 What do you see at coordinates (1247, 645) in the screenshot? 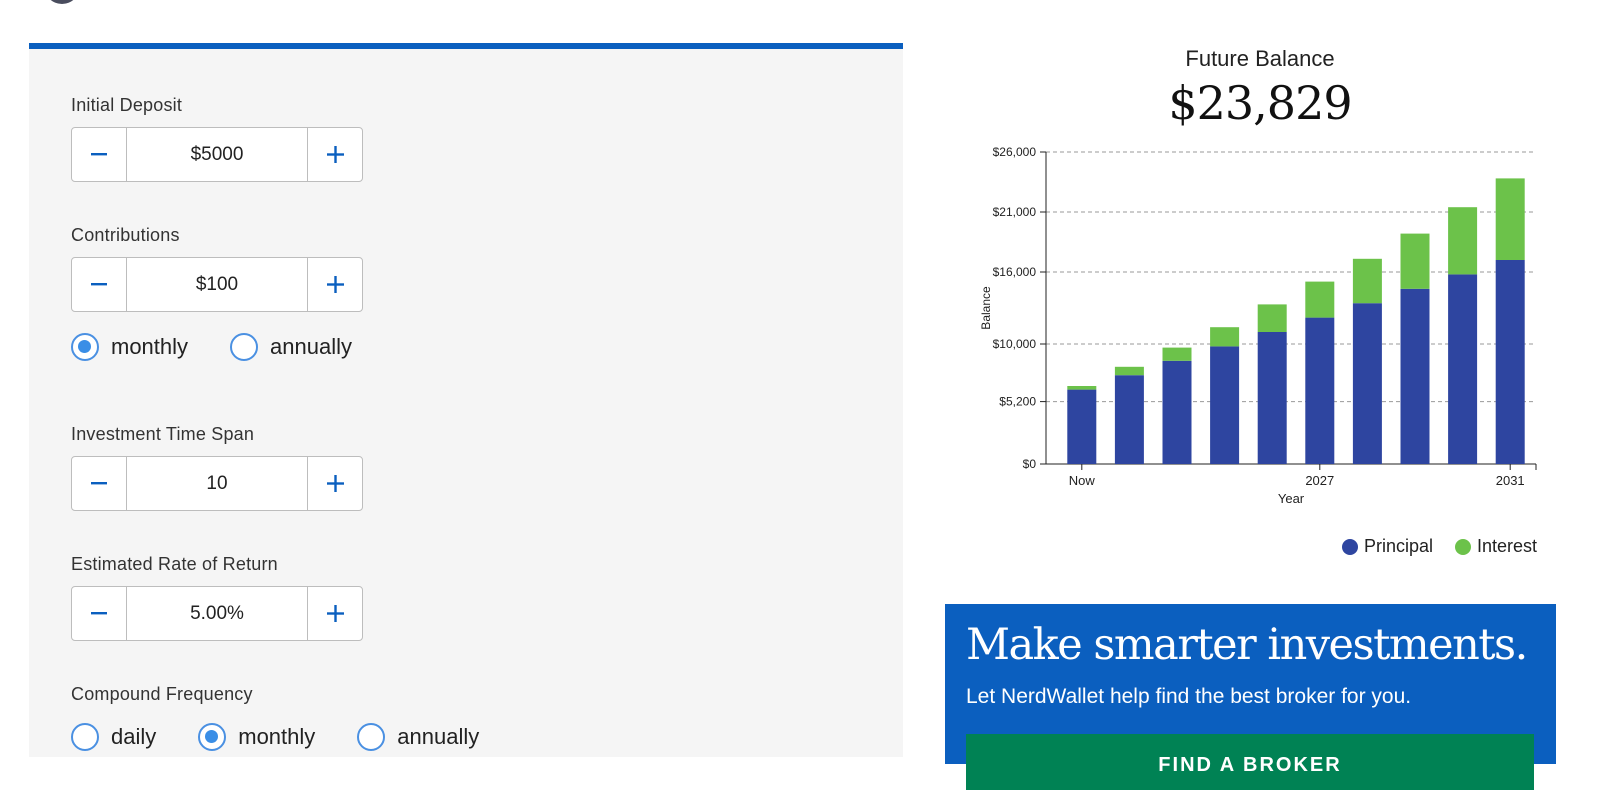
I see `ad-headline: Make smarter investments.` at bounding box center [1247, 645].